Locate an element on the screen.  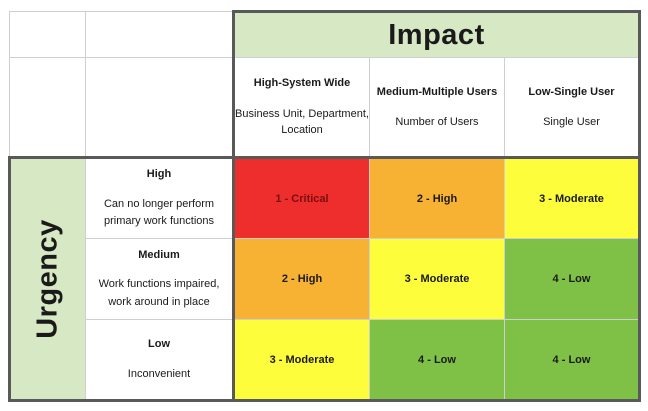
priority-cell: 1 - Critical is located at coordinates (301, 197).